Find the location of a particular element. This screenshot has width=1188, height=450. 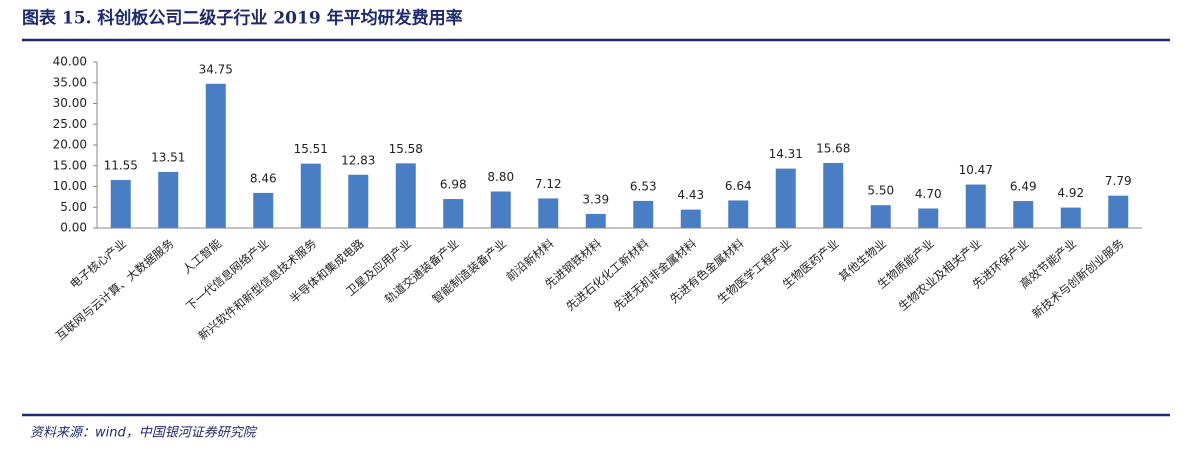

value-label: 6.49 is located at coordinates (1023, 187).